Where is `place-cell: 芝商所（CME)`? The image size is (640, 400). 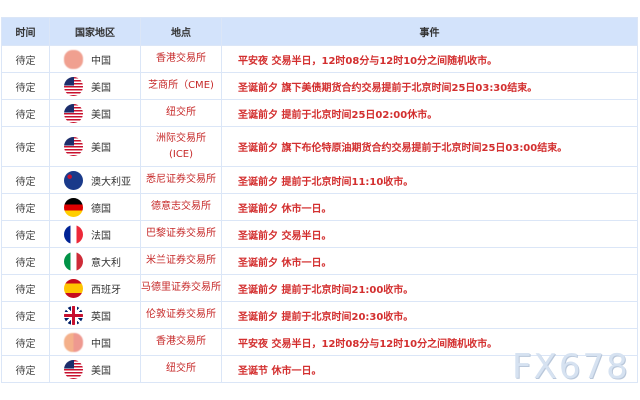 place-cell: 芝商所（CME) is located at coordinates (181, 86).